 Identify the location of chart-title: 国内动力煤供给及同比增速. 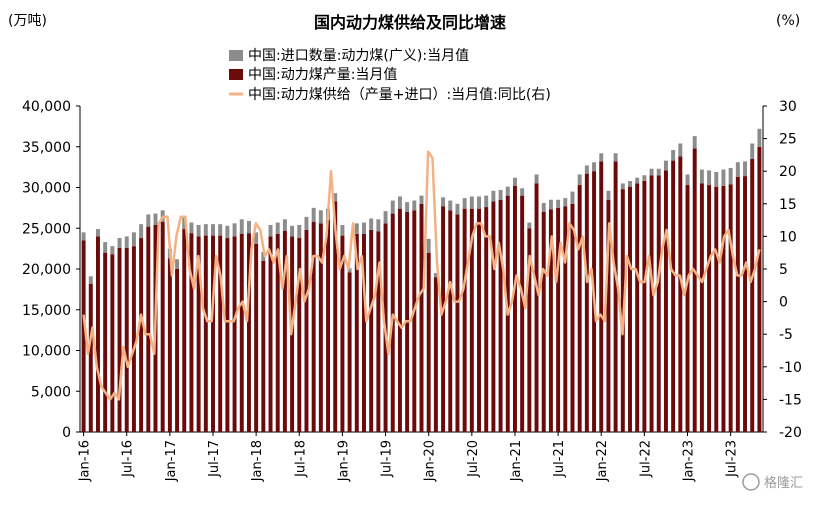
(410, 22).